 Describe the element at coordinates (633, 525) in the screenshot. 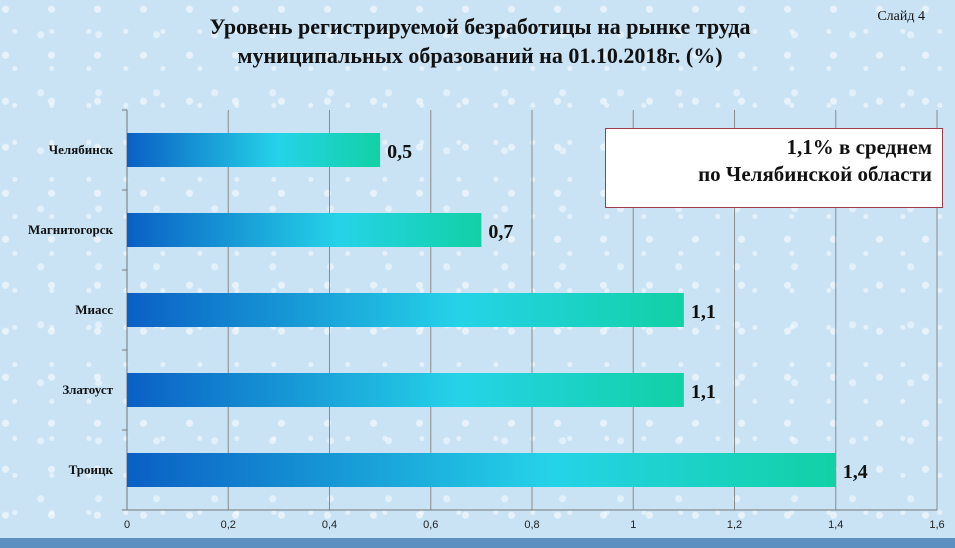

I see `x-tick-label: 1` at that location.